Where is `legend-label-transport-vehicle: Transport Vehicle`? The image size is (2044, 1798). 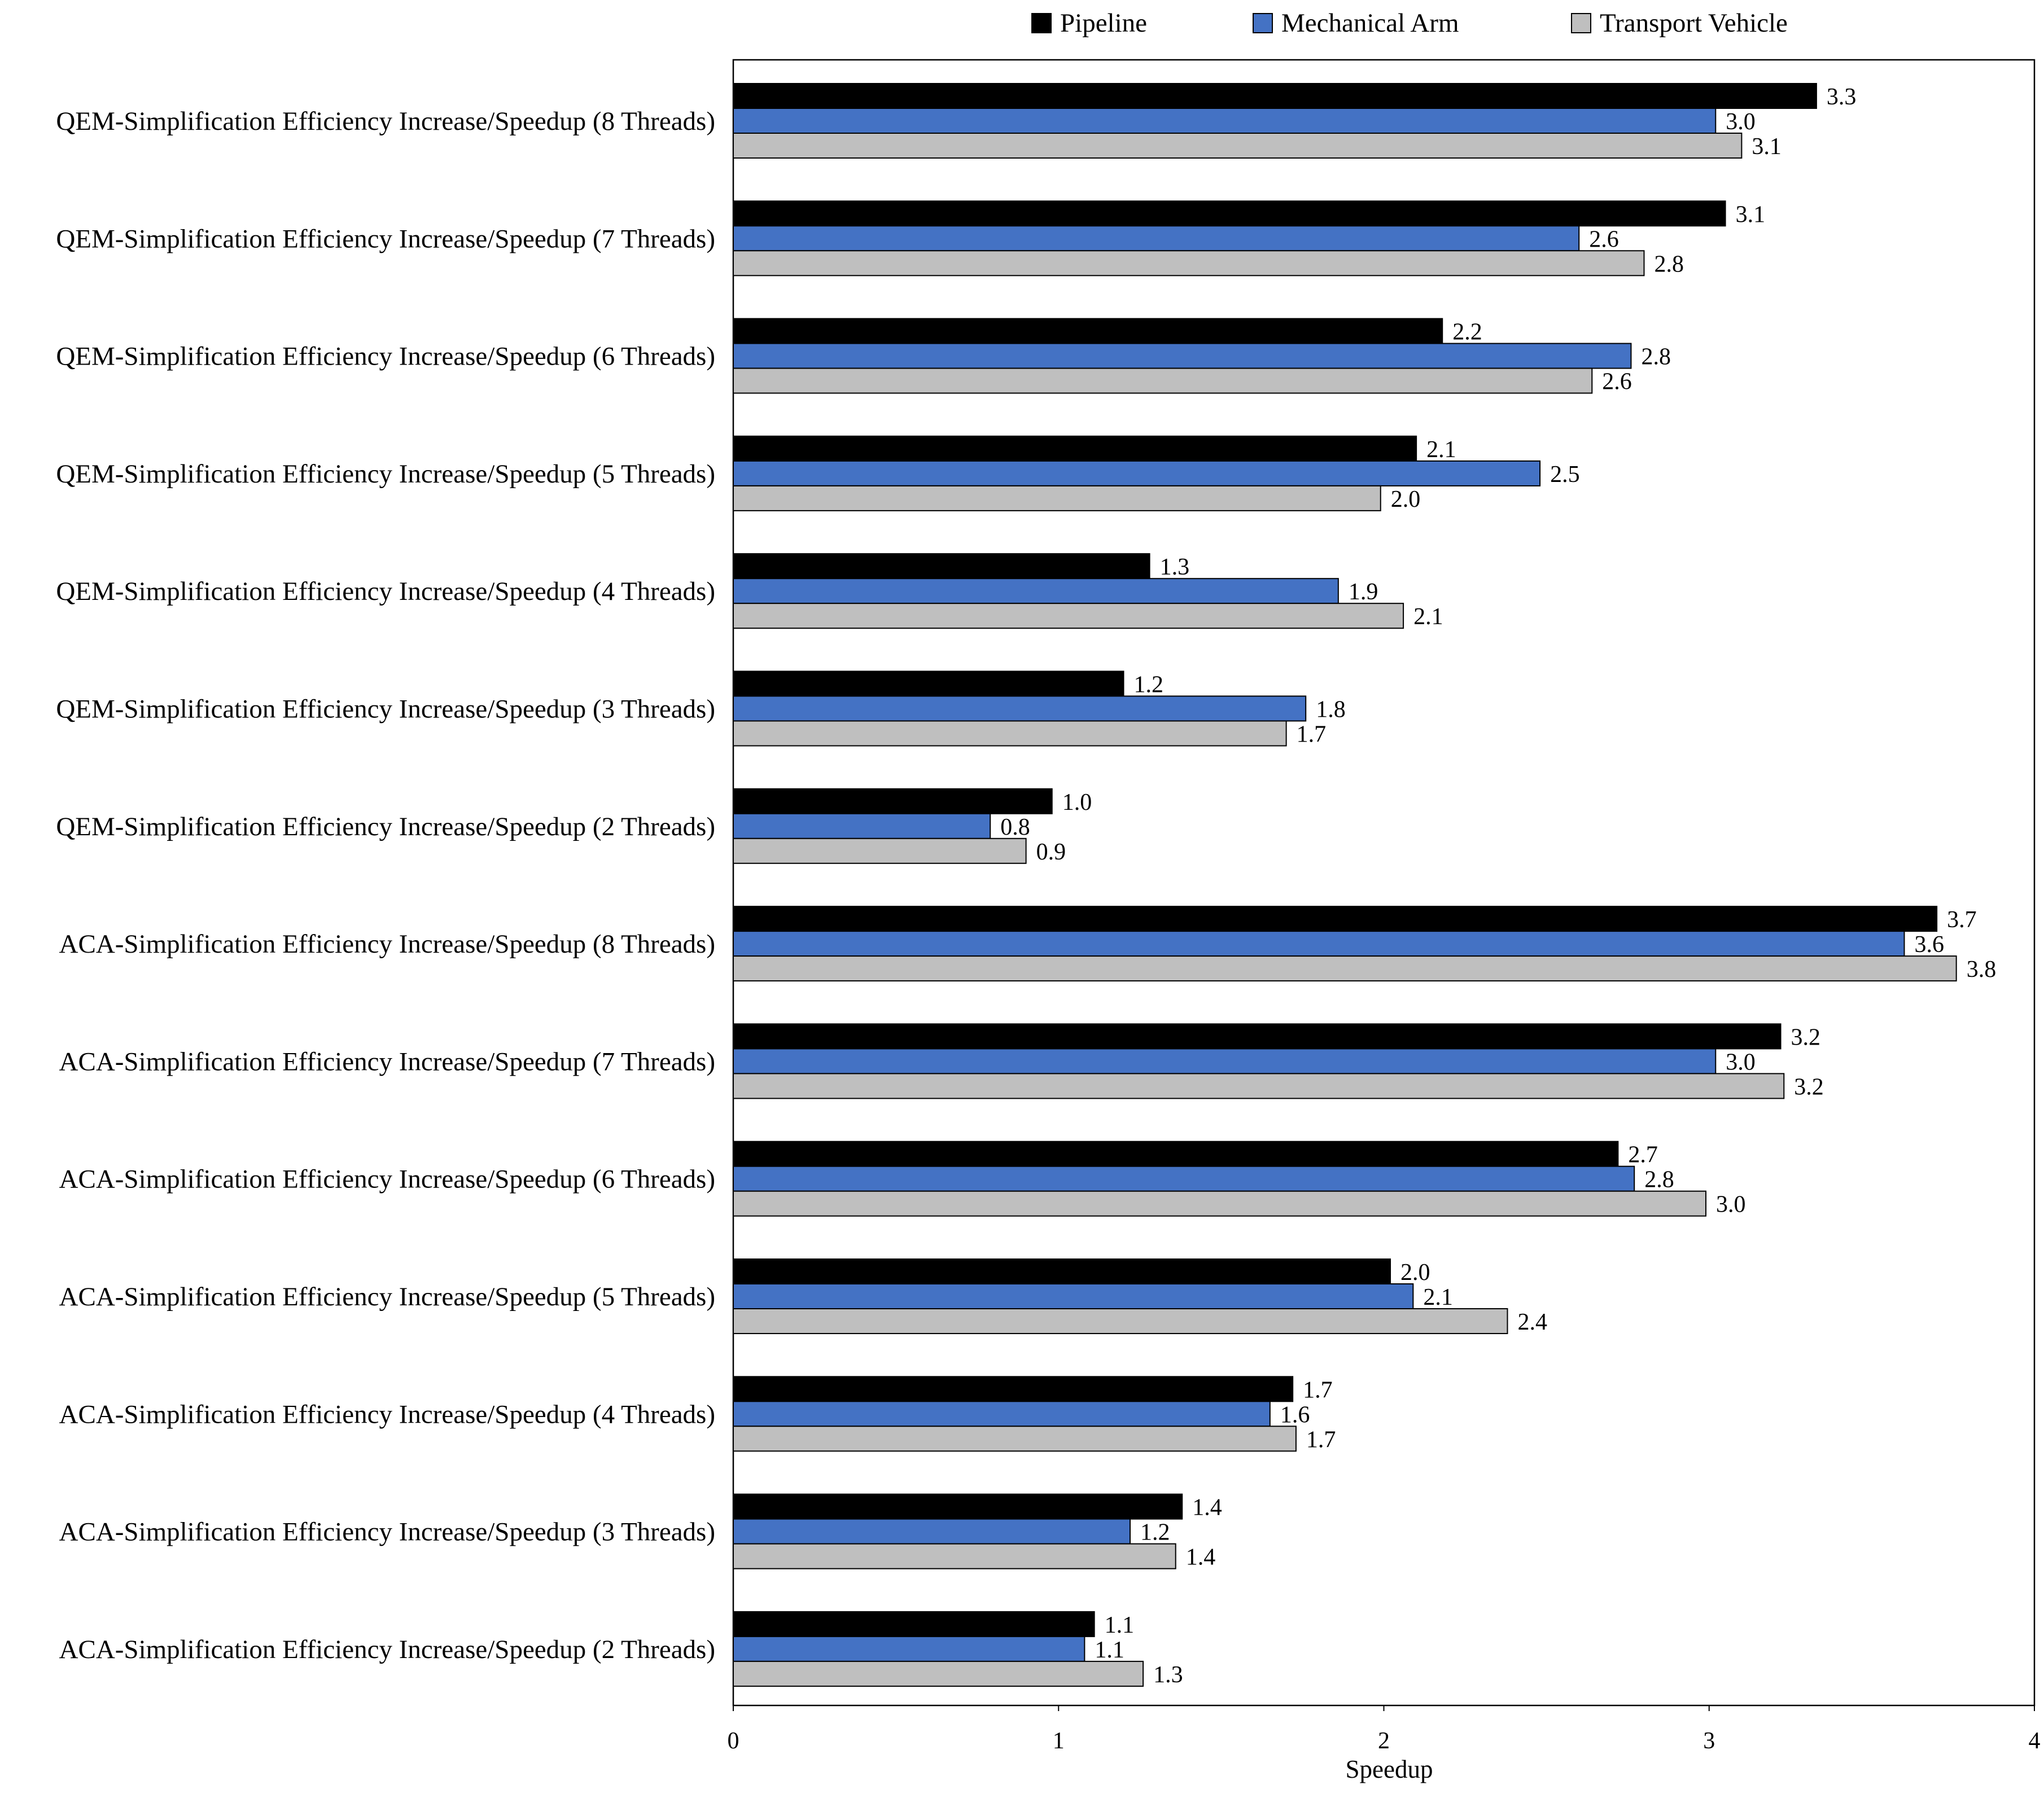 legend-label-transport-vehicle: Transport Vehicle is located at coordinates (1694, 23).